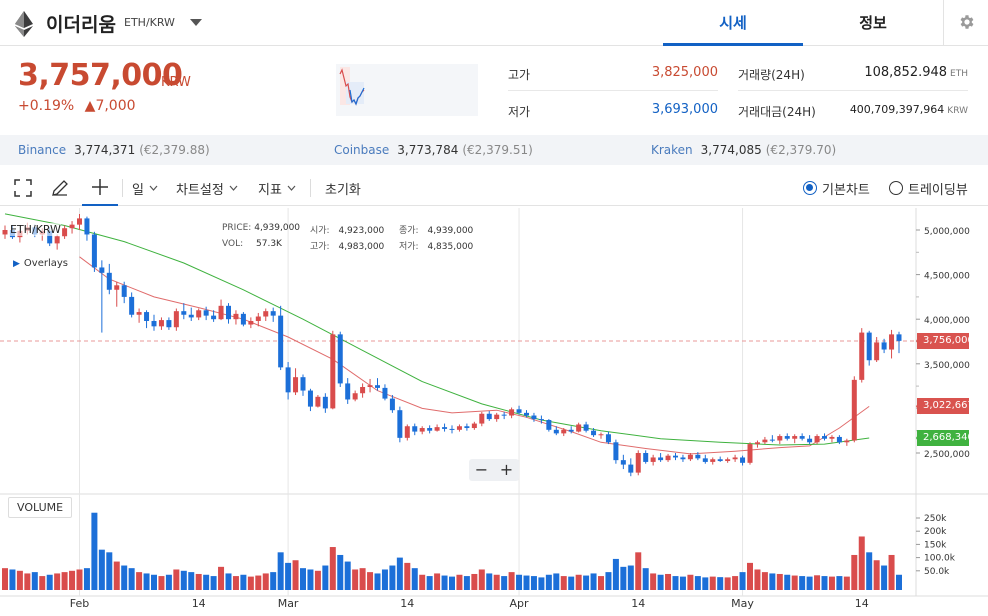  What do you see at coordinates (100, 188) in the screenshot?
I see `crosshair-button` at bounding box center [100, 188].